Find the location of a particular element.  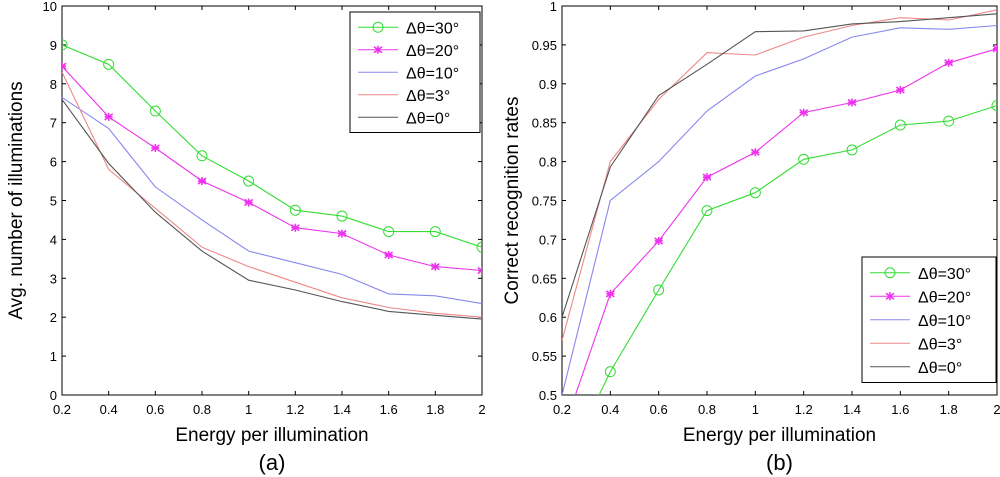

y-tick-label: 0.7 is located at coordinates (548, 239).